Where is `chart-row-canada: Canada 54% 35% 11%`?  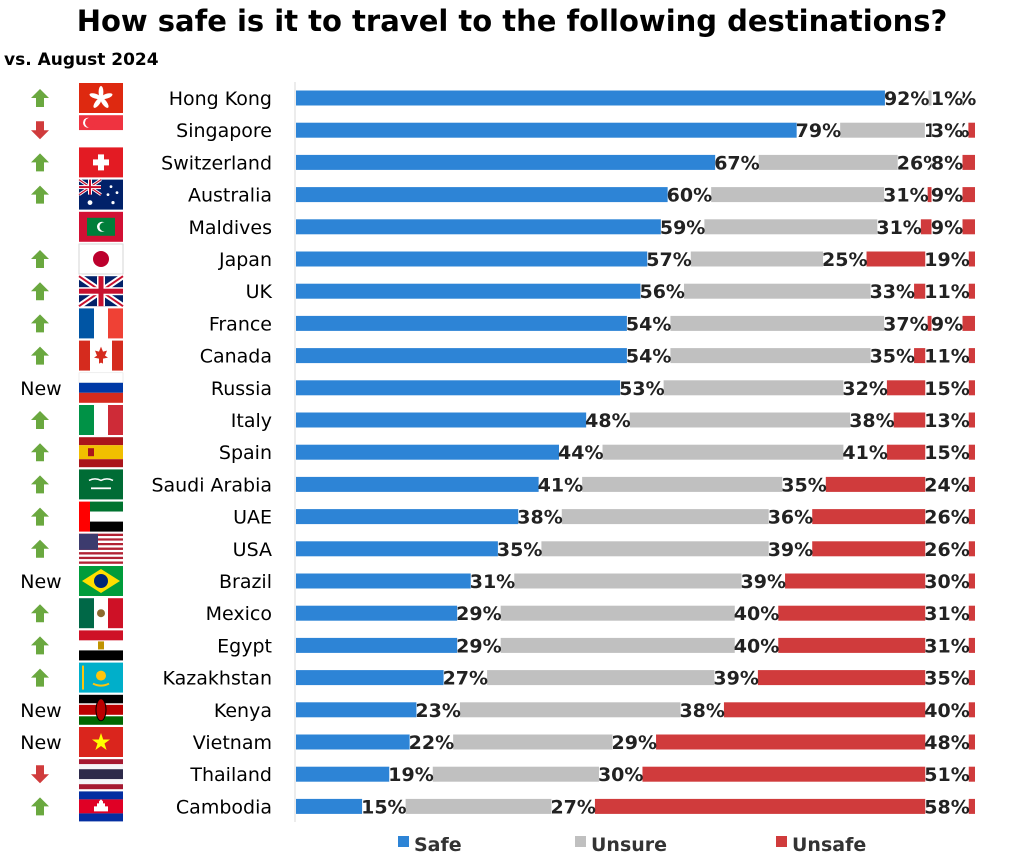 chart-row-canada: Canada 54% 35% 11% is located at coordinates (503, 355).